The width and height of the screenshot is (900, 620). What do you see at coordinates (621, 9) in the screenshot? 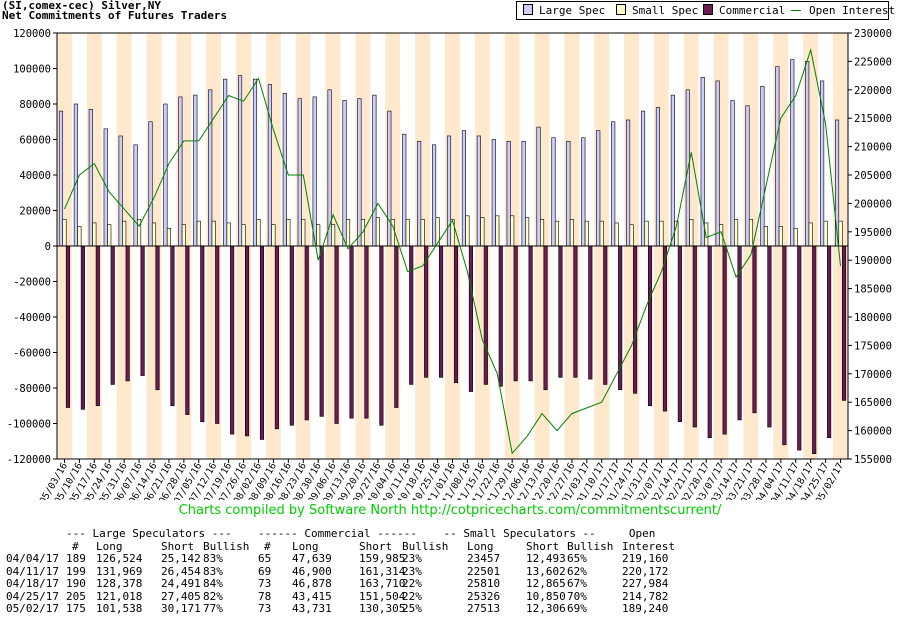
I see `legend-swatch-small-spec` at bounding box center [621, 9].